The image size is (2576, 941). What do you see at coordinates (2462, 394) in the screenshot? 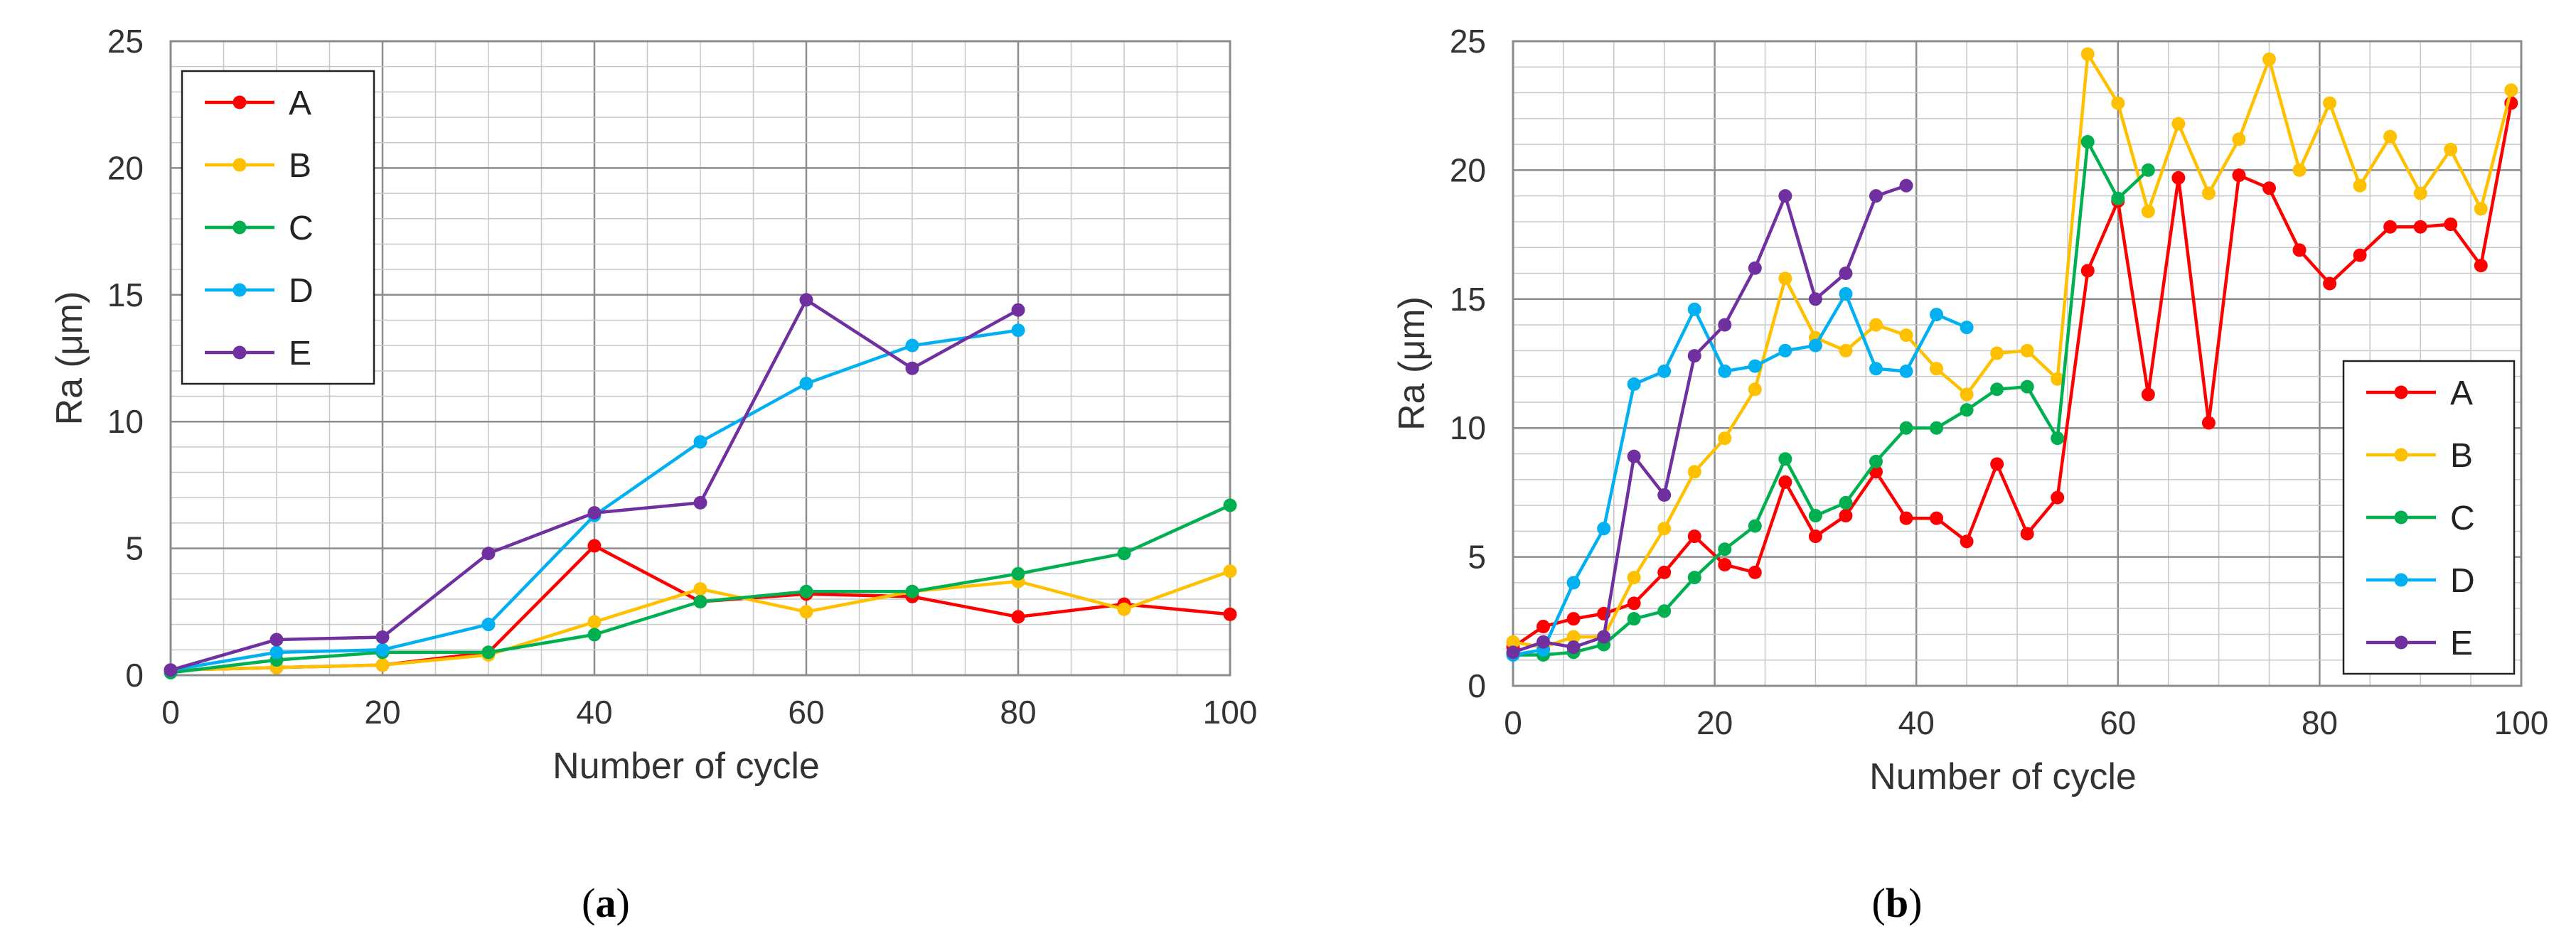
I see `legend-label: A` at bounding box center [2462, 394].